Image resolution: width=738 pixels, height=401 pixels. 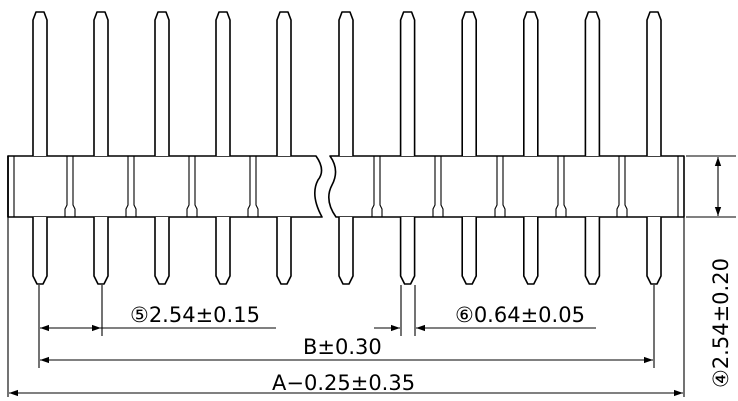 What do you see at coordinates (343, 383) in the screenshot?
I see `length-a-dimension-label: A−0.25±0.35` at bounding box center [343, 383].